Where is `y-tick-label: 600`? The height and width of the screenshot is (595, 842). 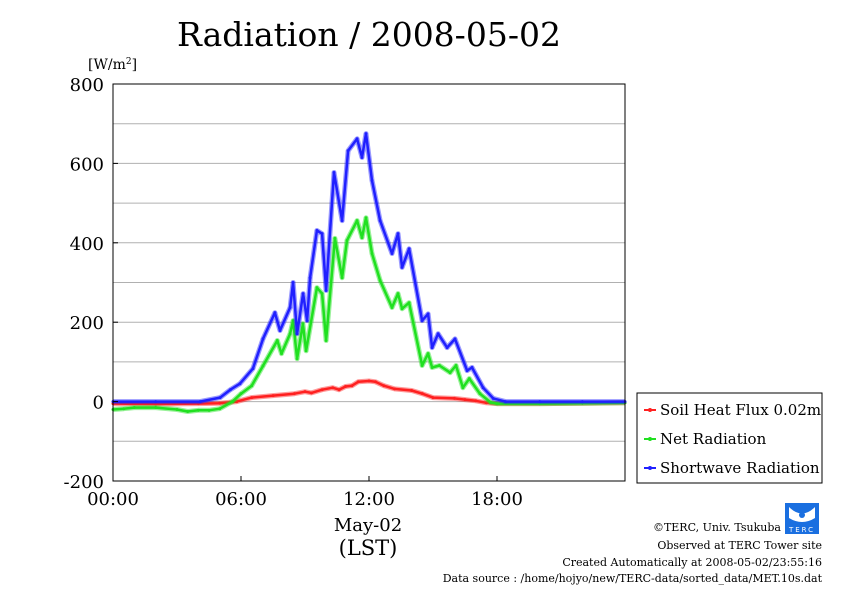 y-tick-label: 600 is located at coordinates (87, 164).